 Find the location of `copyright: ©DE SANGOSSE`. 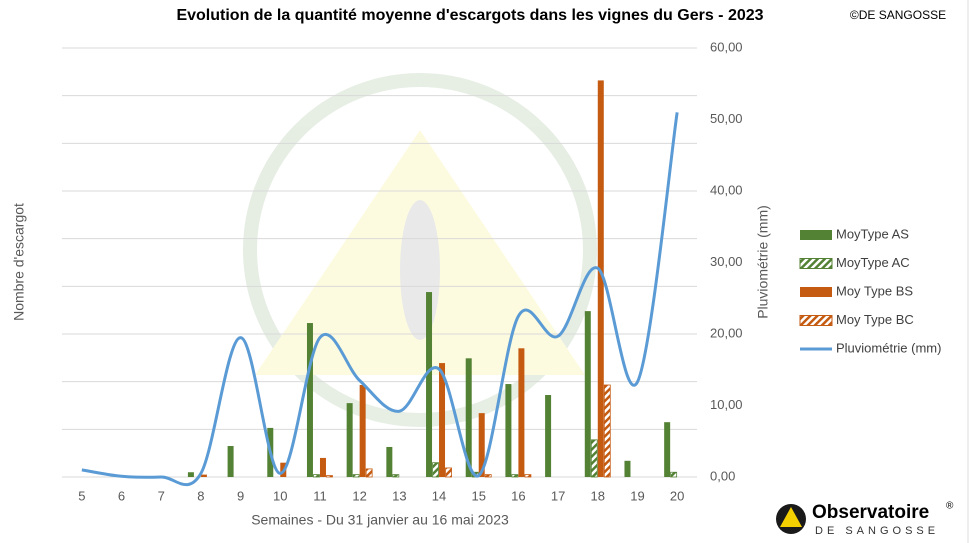

copyright: ©DE SANGOSSE is located at coordinates (898, 15).